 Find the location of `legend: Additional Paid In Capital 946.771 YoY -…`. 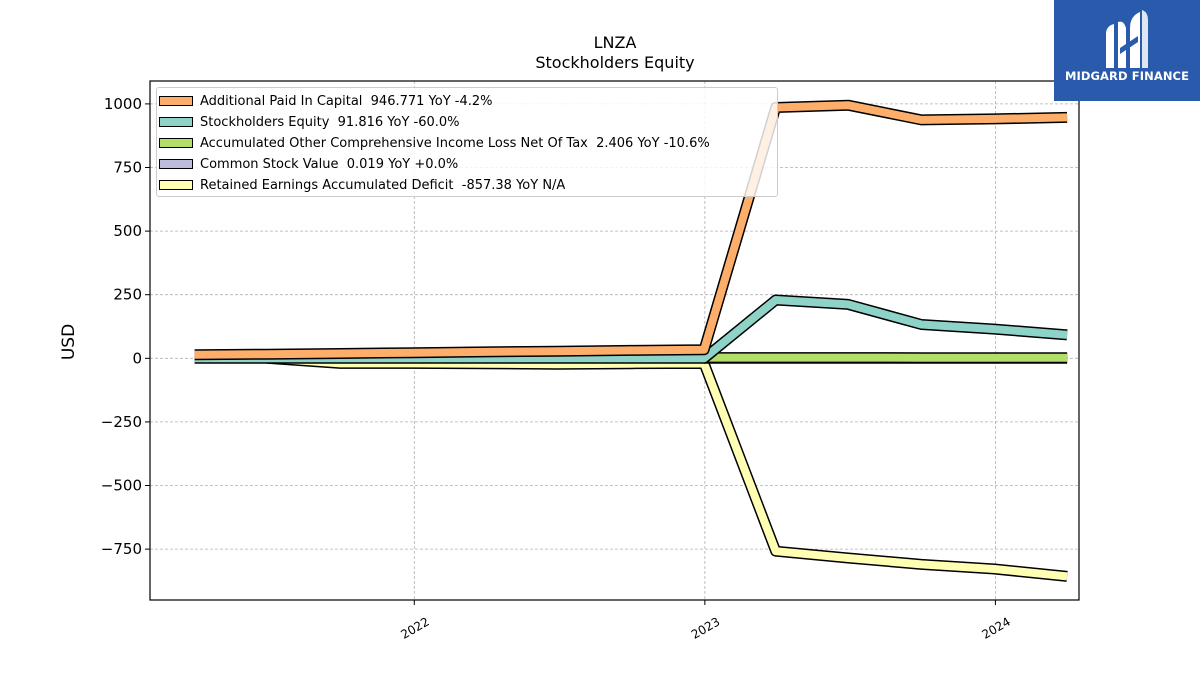

legend: Additional Paid In Capital 946.771 YoY -… is located at coordinates (467, 142).